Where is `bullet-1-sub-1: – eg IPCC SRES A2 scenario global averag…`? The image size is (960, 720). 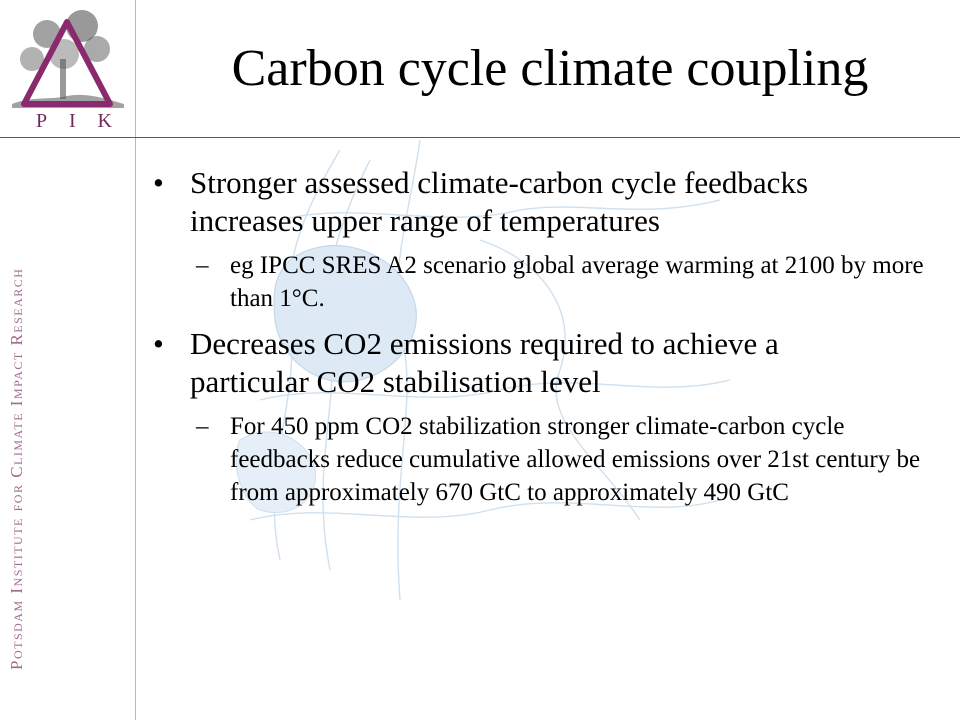 bullet-1-sub-1: – eg IPCC SRES A2 scenario global averag… is located at coordinates (550, 282).